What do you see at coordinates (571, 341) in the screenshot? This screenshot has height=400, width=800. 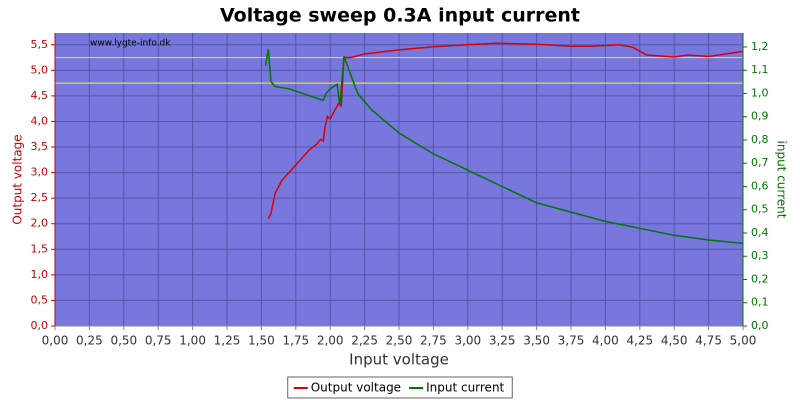 I see `x-tick-label: 3,75` at bounding box center [571, 341].